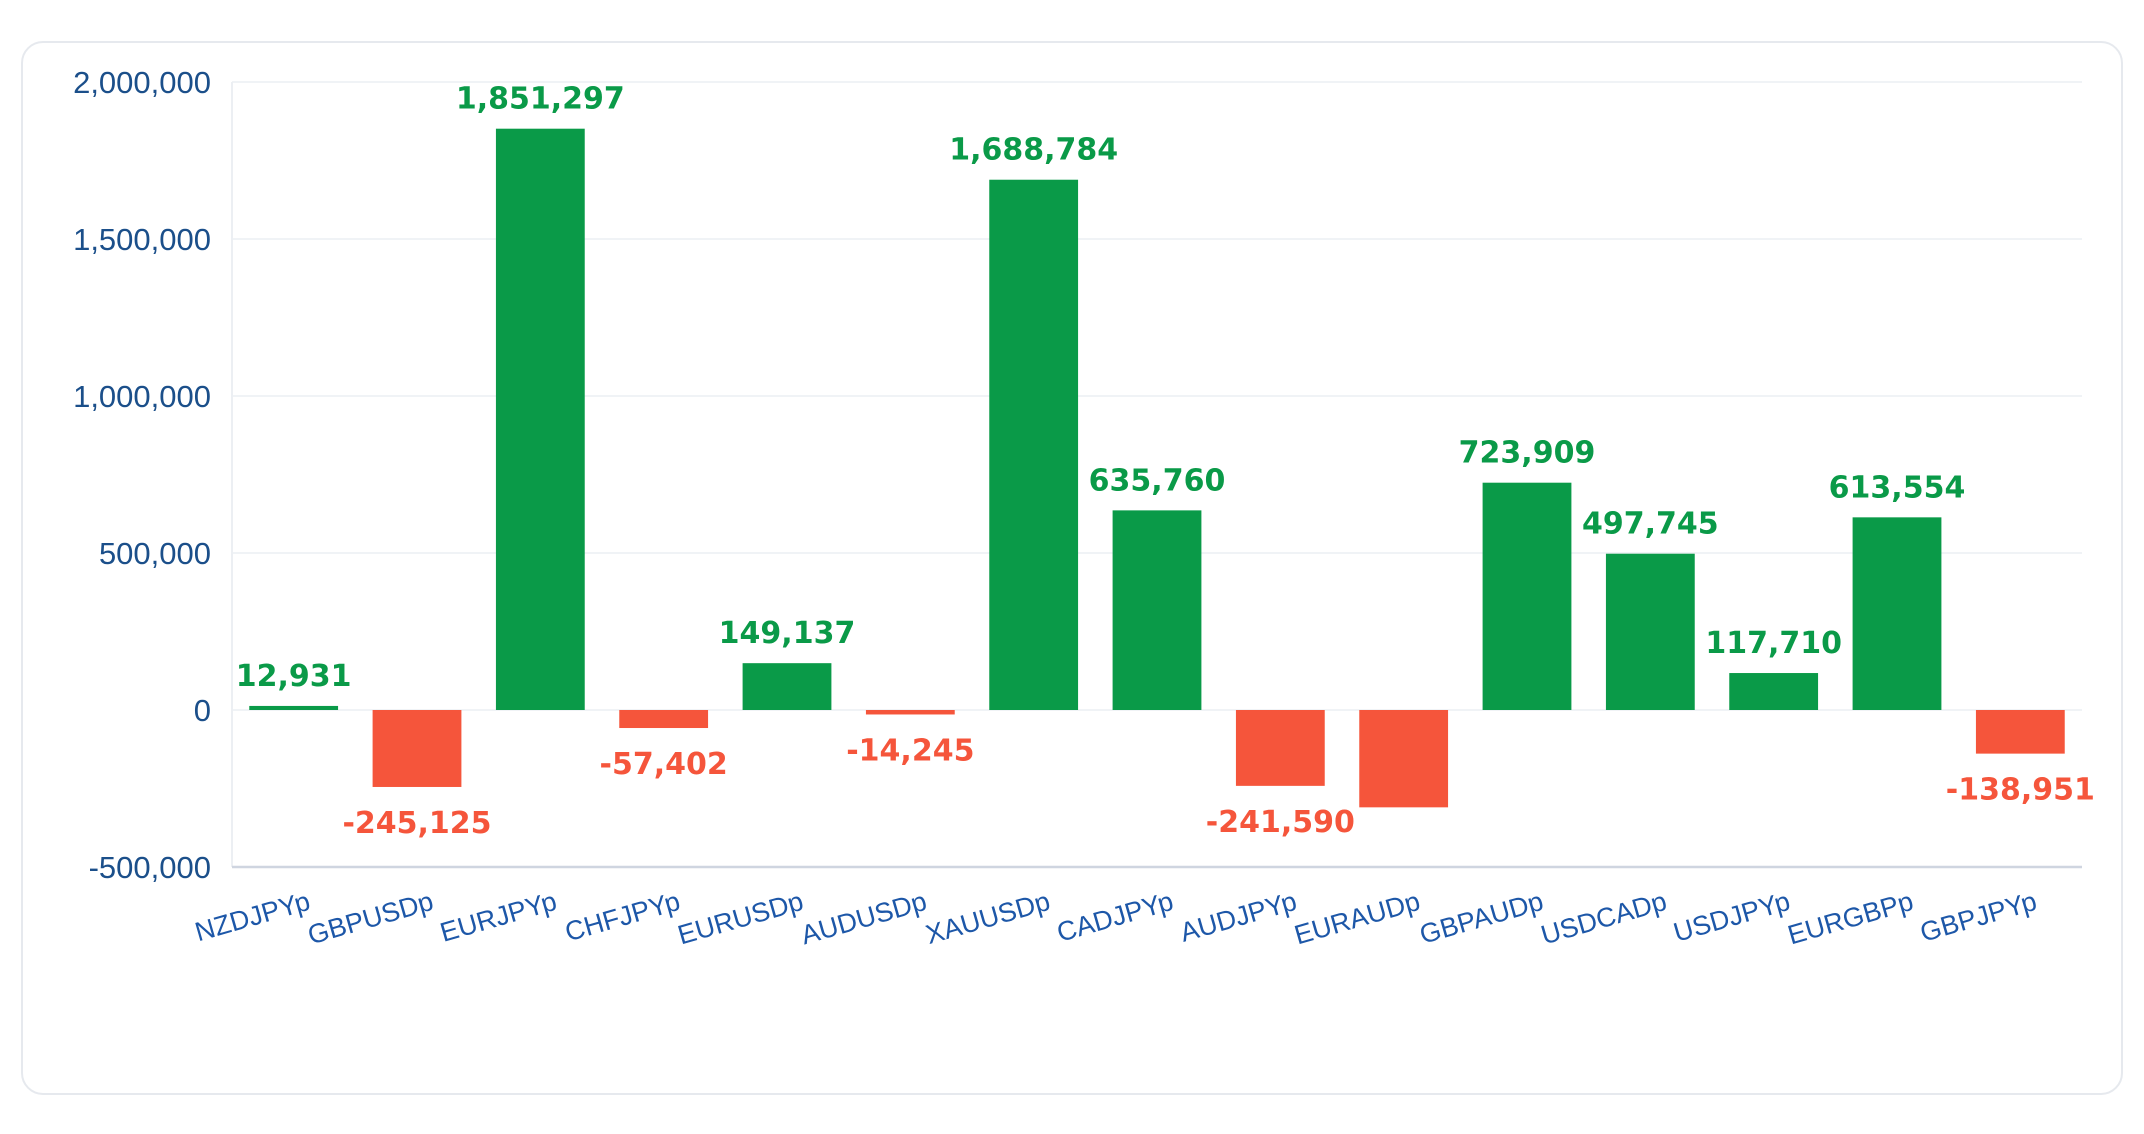 This screenshot has width=2144, height=1134. I want to click on data-label: 613,554, so click(1897, 487).